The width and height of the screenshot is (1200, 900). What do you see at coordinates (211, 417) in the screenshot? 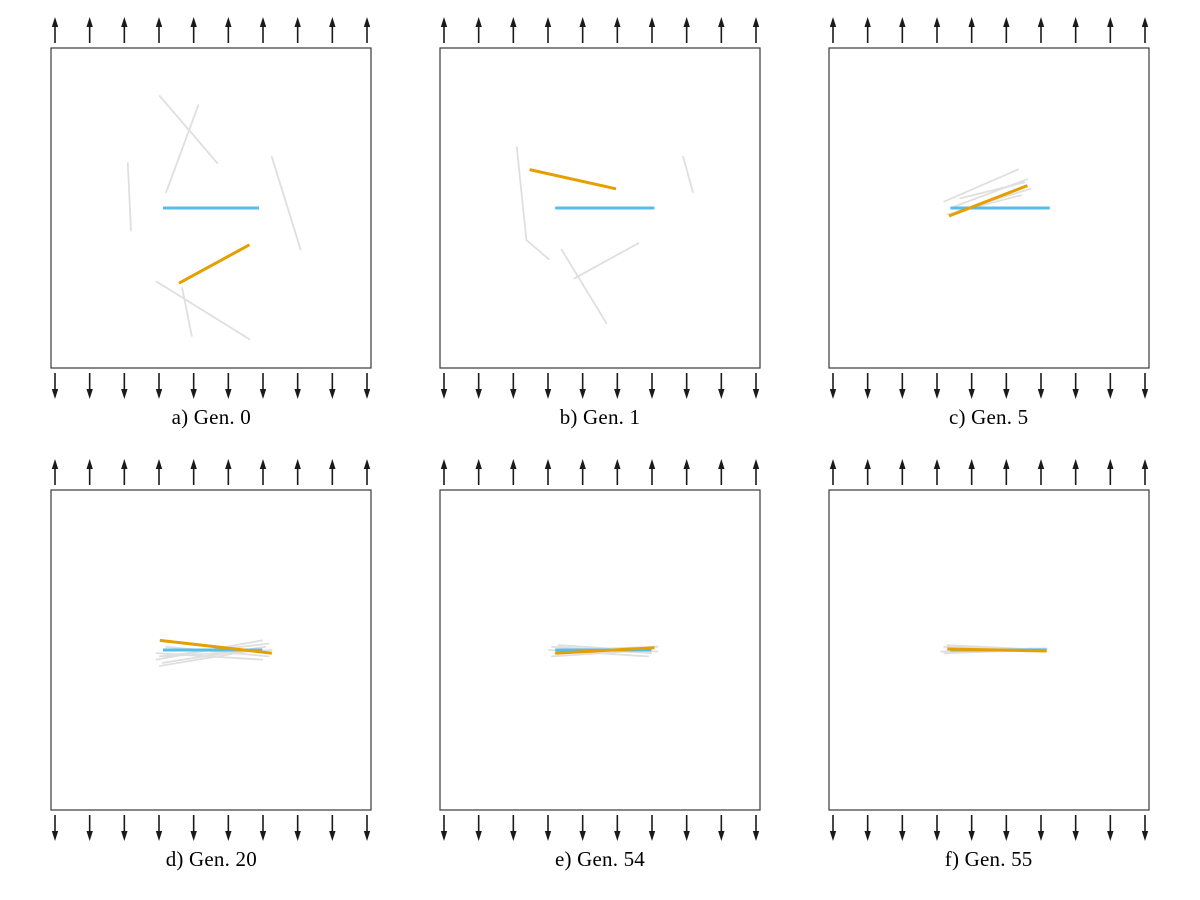
I see `panel-gen-0-caption: a) Gen. 0` at bounding box center [211, 417].